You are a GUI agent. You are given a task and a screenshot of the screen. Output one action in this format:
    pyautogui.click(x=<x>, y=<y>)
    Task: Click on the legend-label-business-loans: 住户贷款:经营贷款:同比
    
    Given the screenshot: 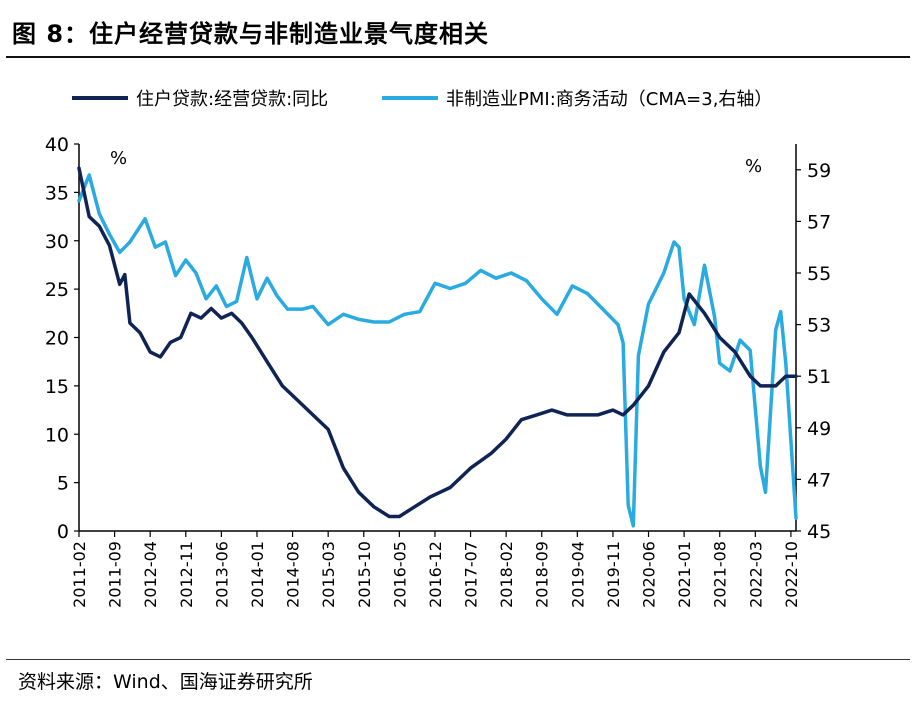 What is the action you would take?
    pyautogui.click(x=232, y=99)
    